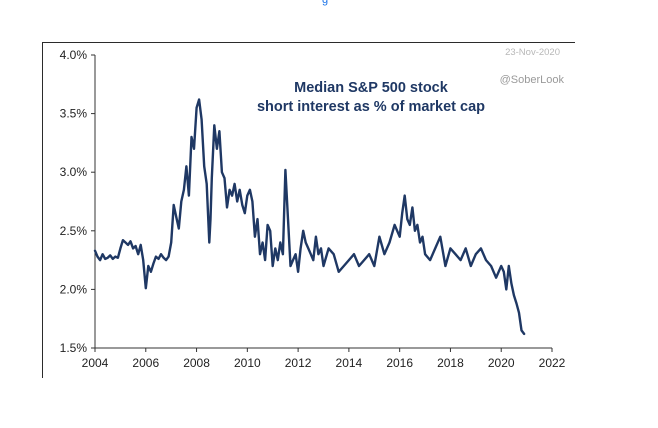 This screenshot has width=658, height=428. What do you see at coordinates (552, 363) in the screenshot?
I see `x-tick-label: 2022` at bounding box center [552, 363].